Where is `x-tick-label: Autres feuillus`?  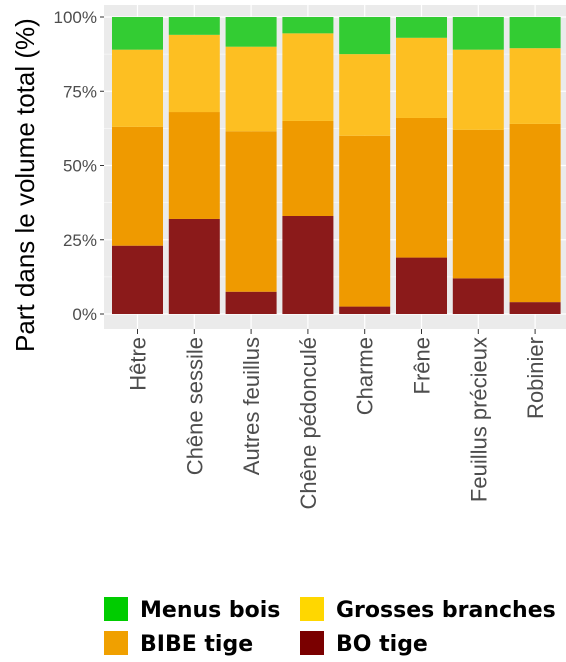
x-tick-label: Autres feuillus is located at coordinates (251, 406).